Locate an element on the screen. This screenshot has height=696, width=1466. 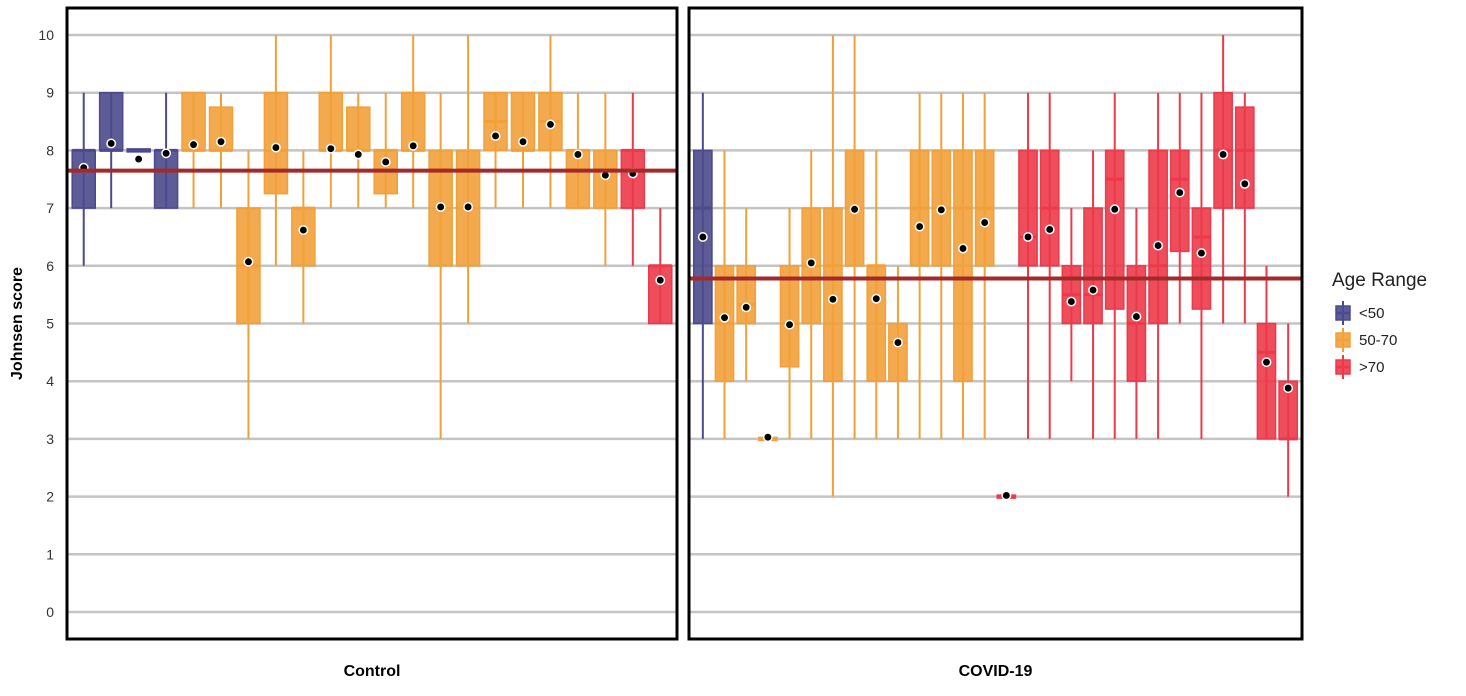
y-tick-label: 10 is located at coordinates (46, 35).